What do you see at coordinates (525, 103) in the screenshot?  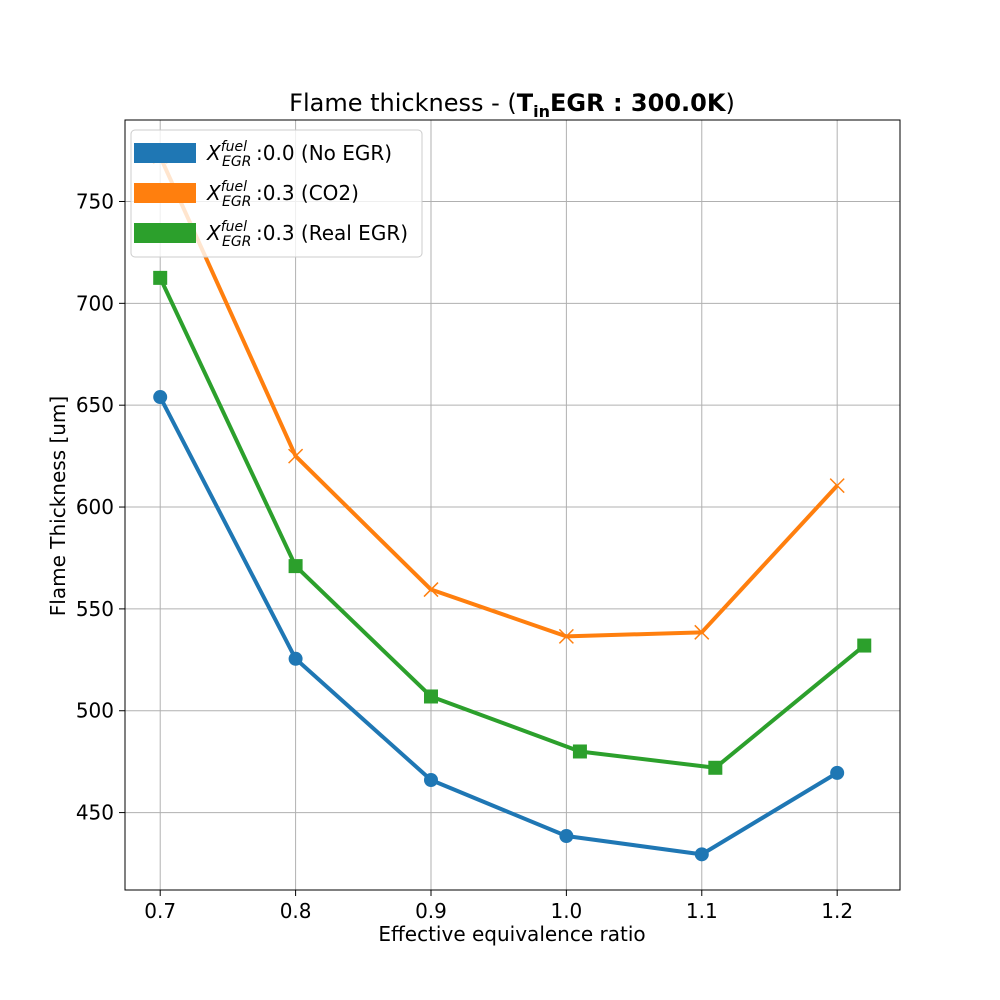 I see `title-bold-main: T` at bounding box center [525, 103].